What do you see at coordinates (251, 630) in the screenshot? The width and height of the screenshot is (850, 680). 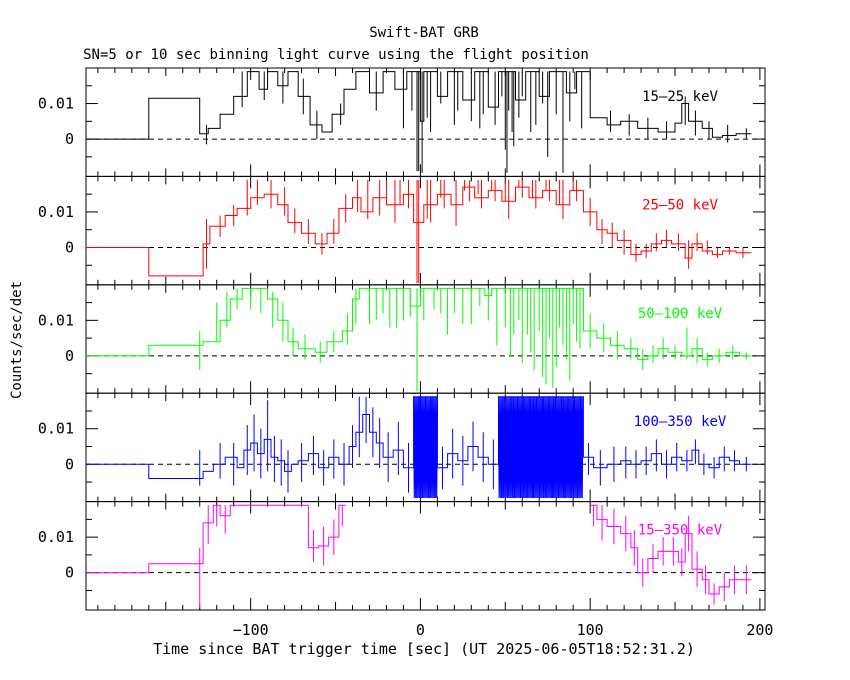 I see `x-tick-label: −100` at bounding box center [251, 630].